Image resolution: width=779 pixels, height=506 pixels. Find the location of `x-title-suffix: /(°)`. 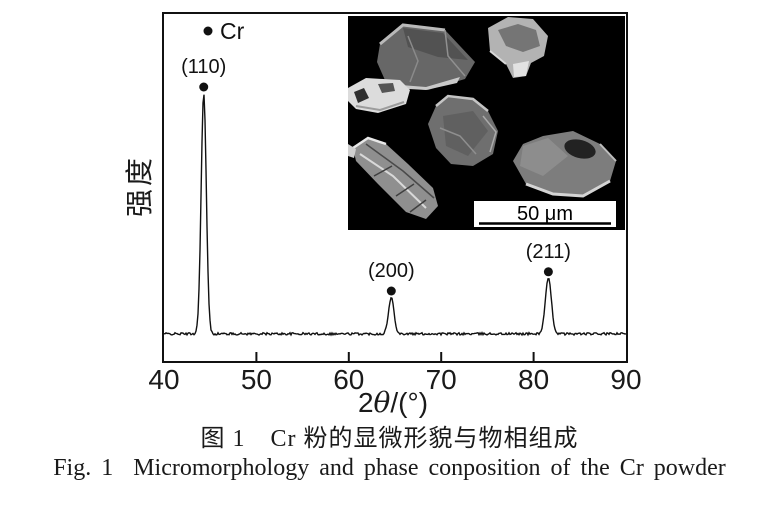

x-title-suffix: /(°) is located at coordinates (409, 402).